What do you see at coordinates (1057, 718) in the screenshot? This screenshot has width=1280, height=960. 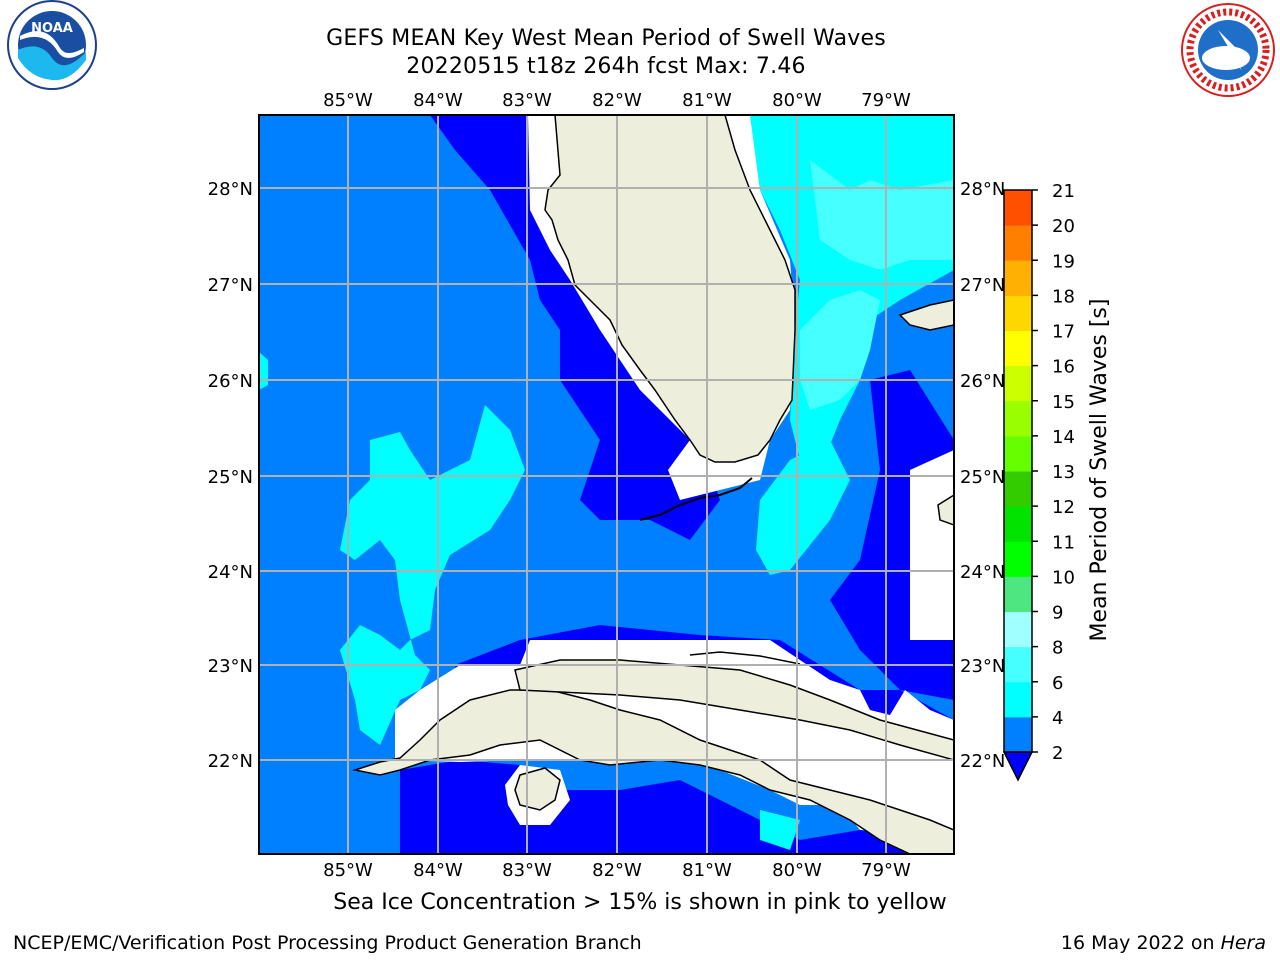 I see `colorbar-tick-label: 4` at bounding box center [1057, 718].